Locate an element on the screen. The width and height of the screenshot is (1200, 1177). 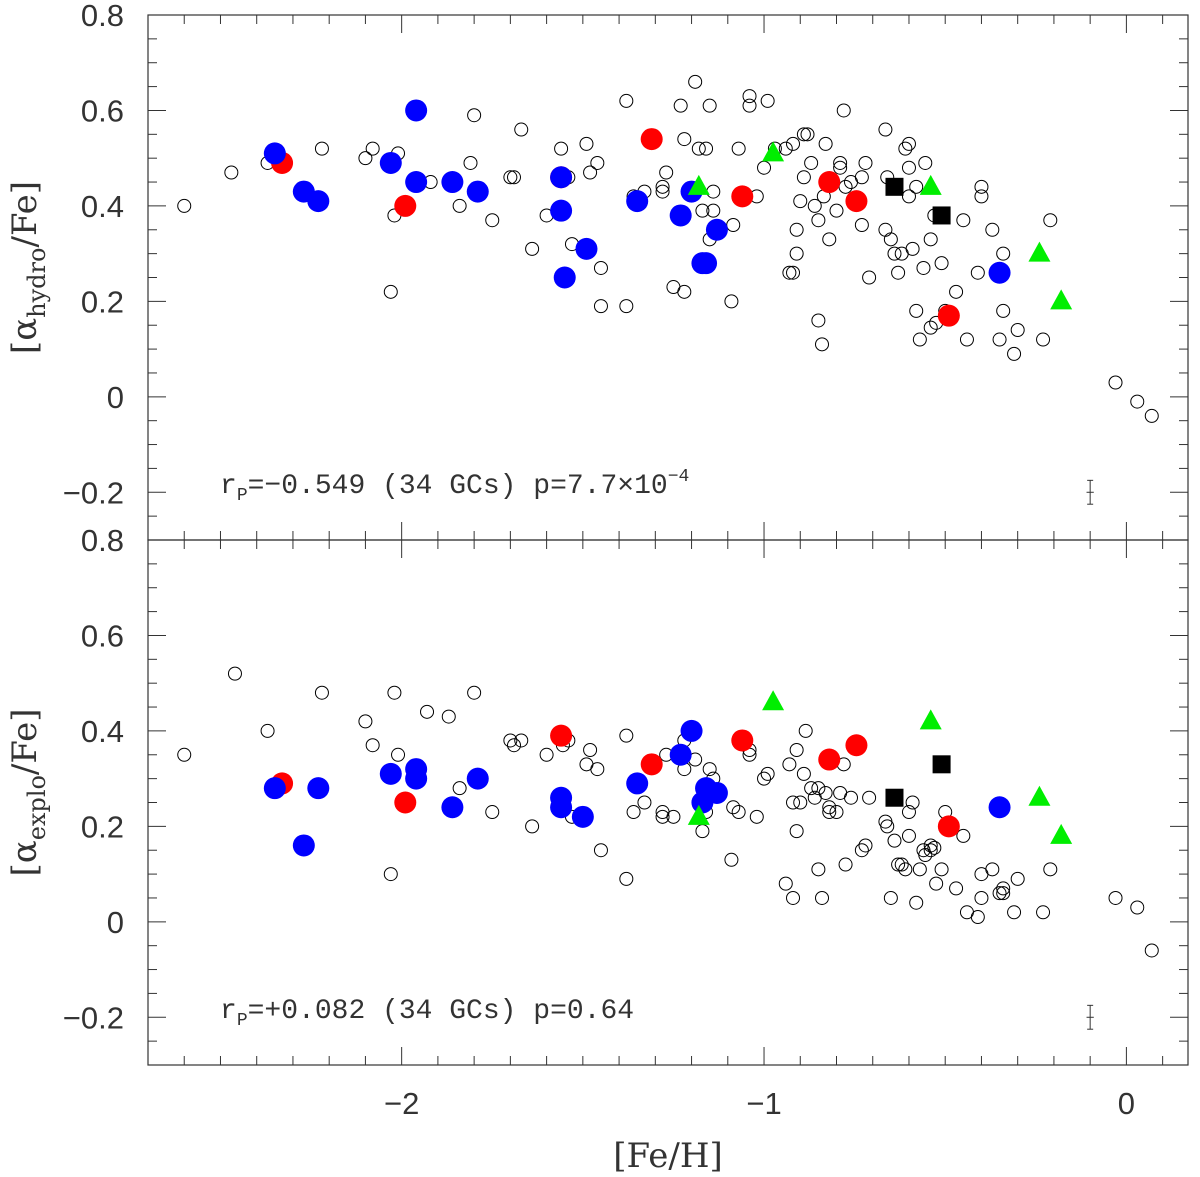
y-tick-label: 0.4 is located at coordinates (102, 206).